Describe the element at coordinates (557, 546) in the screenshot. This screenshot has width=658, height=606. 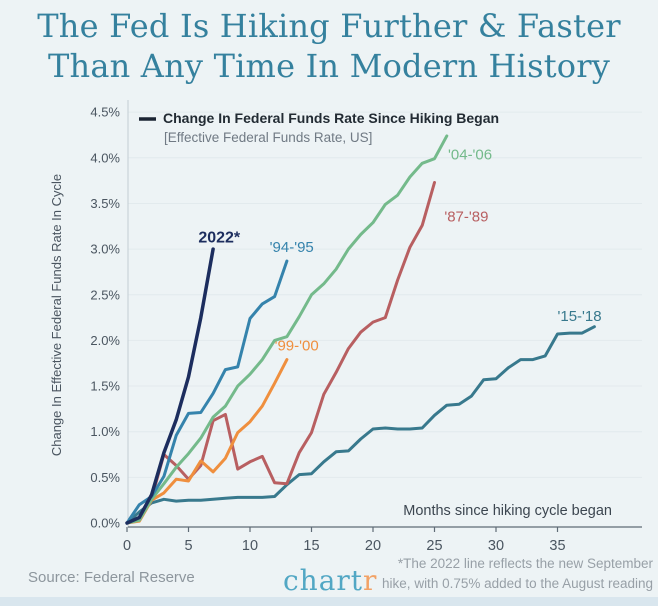
I see `x-tick-label: 35` at that location.